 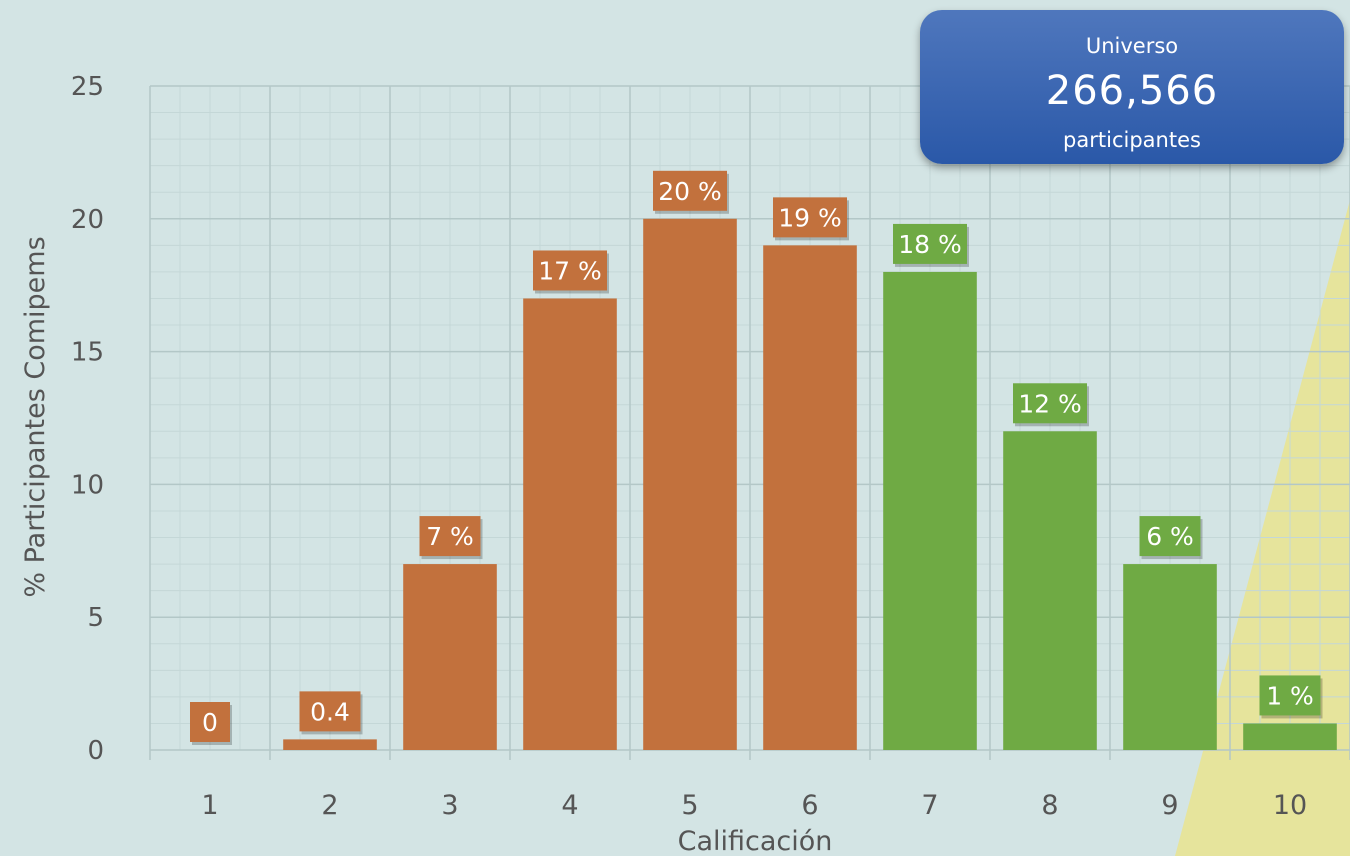 I want to click on y-axis-title: % Participantes Comipems, so click(x=35, y=416).